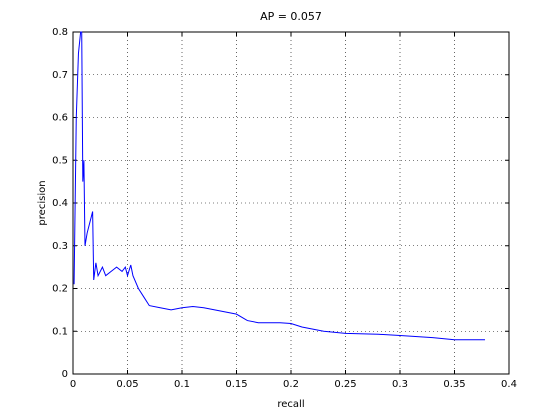 The width and height of the screenshot is (560, 420). What do you see at coordinates (400, 384) in the screenshot?
I see `x-tick-label: 0.3` at bounding box center [400, 384].